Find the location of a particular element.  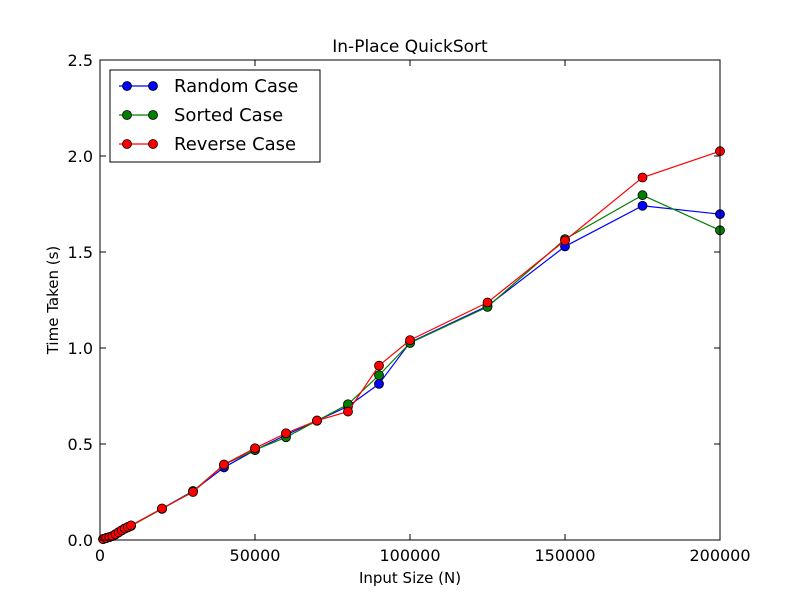

x-tick-label: 0 is located at coordinates (100, 555).